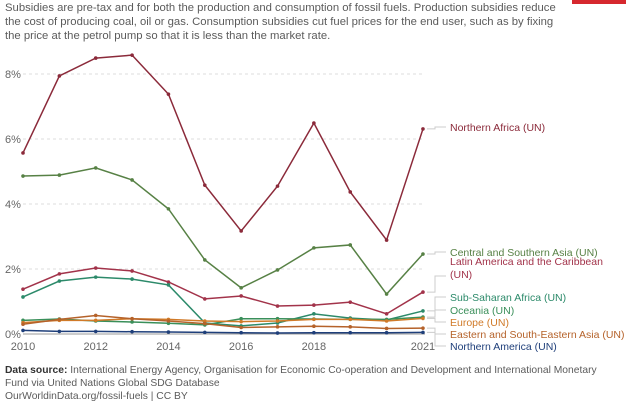 Image resolution: width=626 pixels, height=405 pixels. I want to click on series-label: Latin America and the Caribbean, so click(526, 262).